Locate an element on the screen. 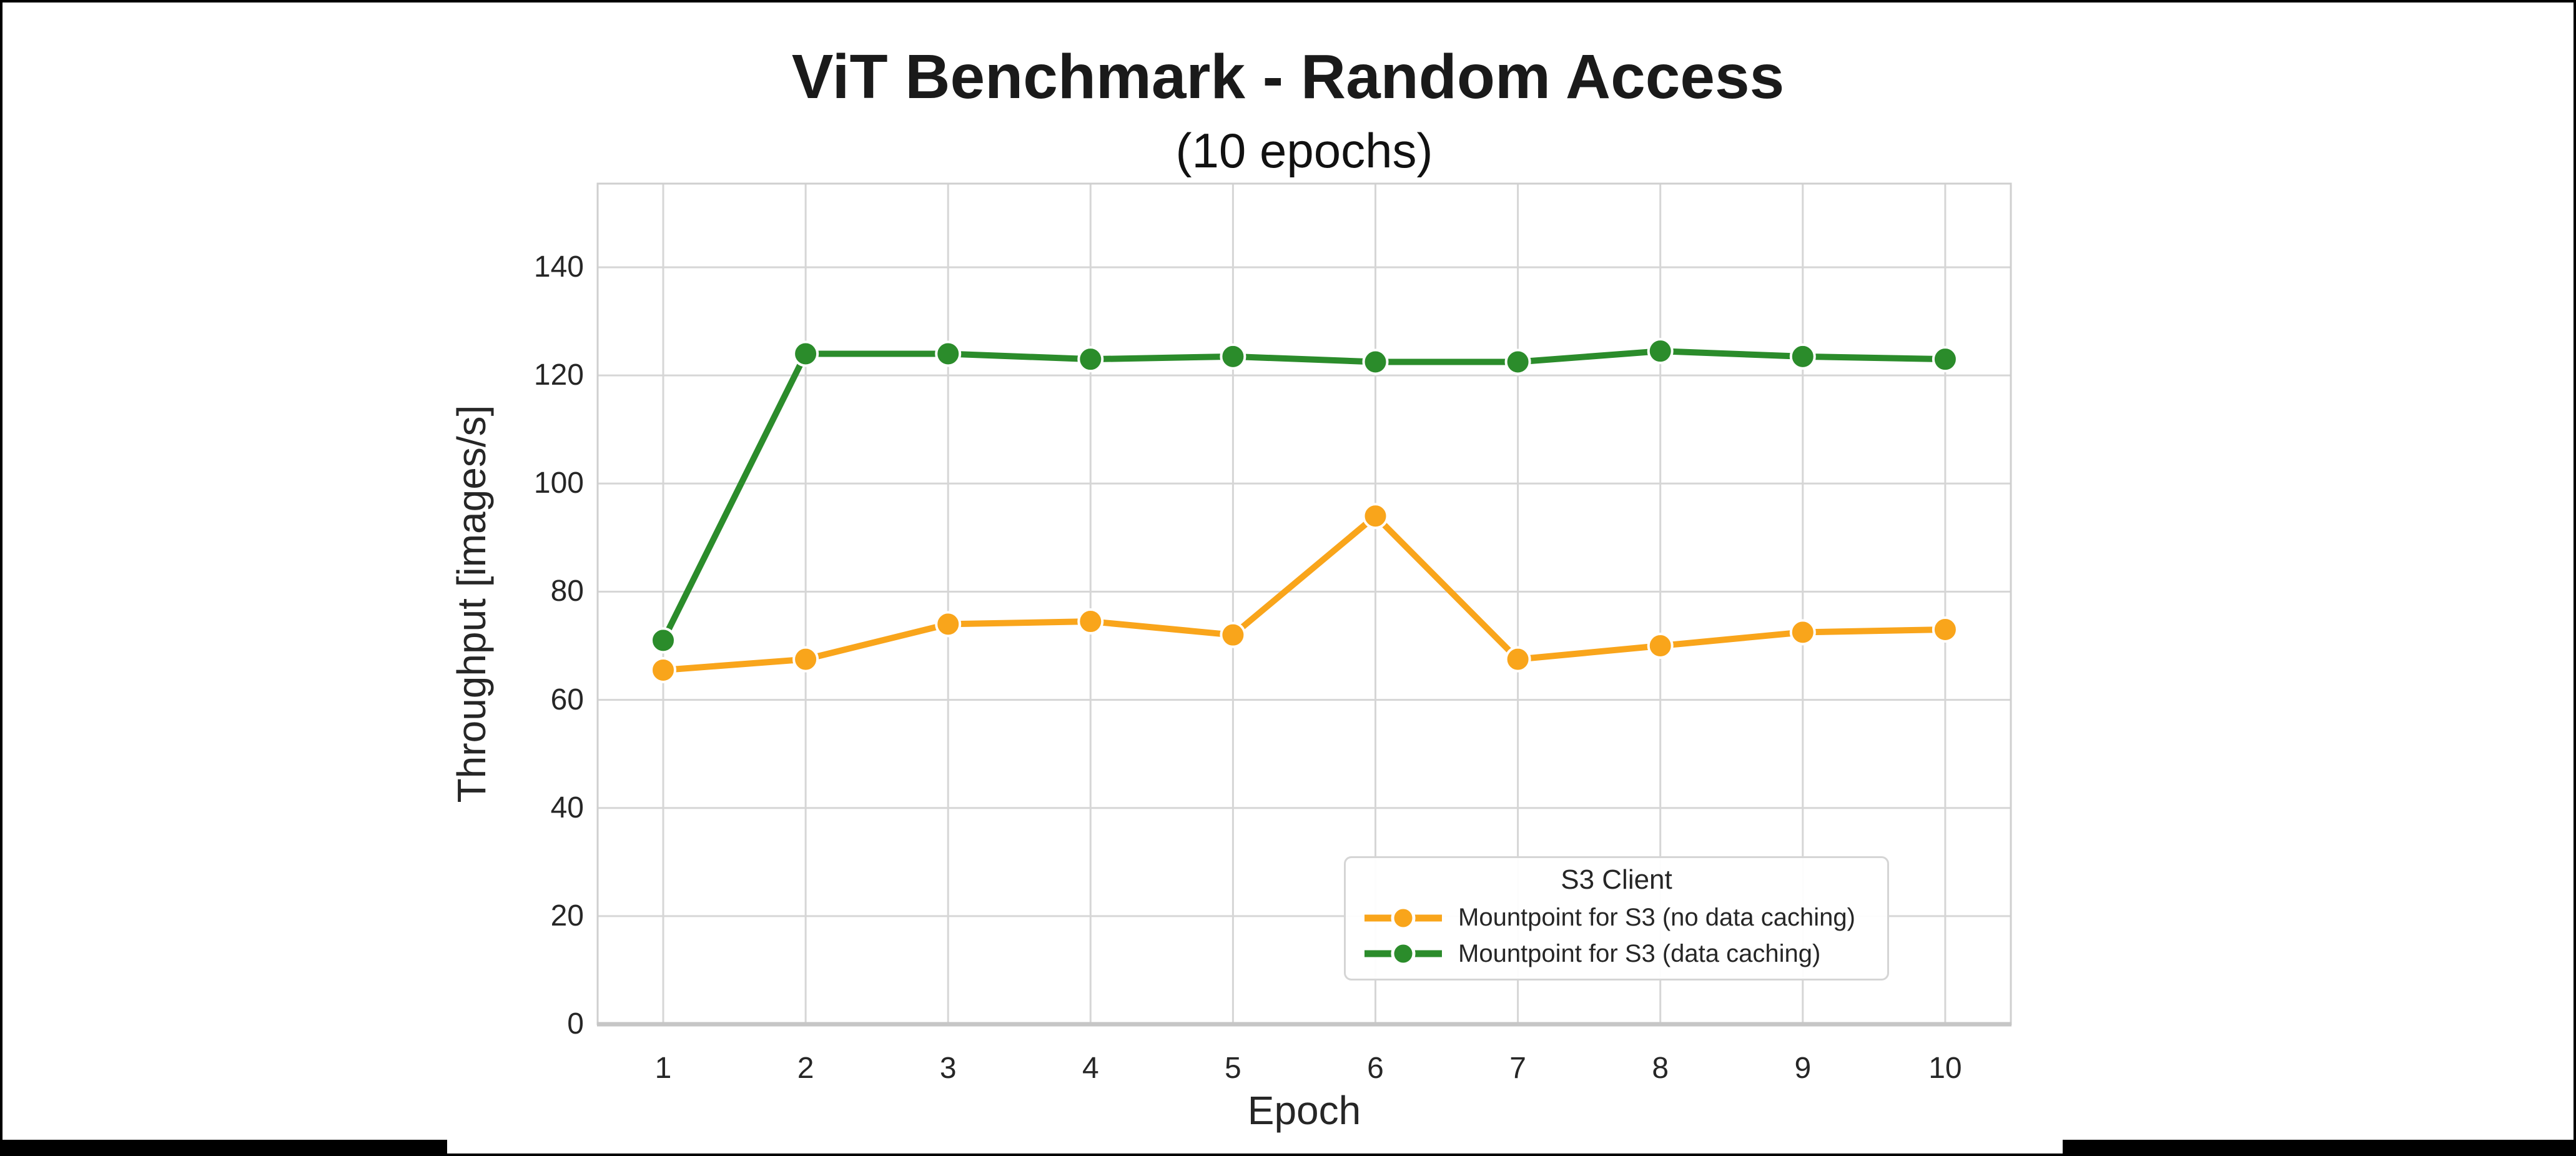 The height and width of the screenshot is (1156, 2576). y-tick-label: 80 is located at coordinates (567, 591).